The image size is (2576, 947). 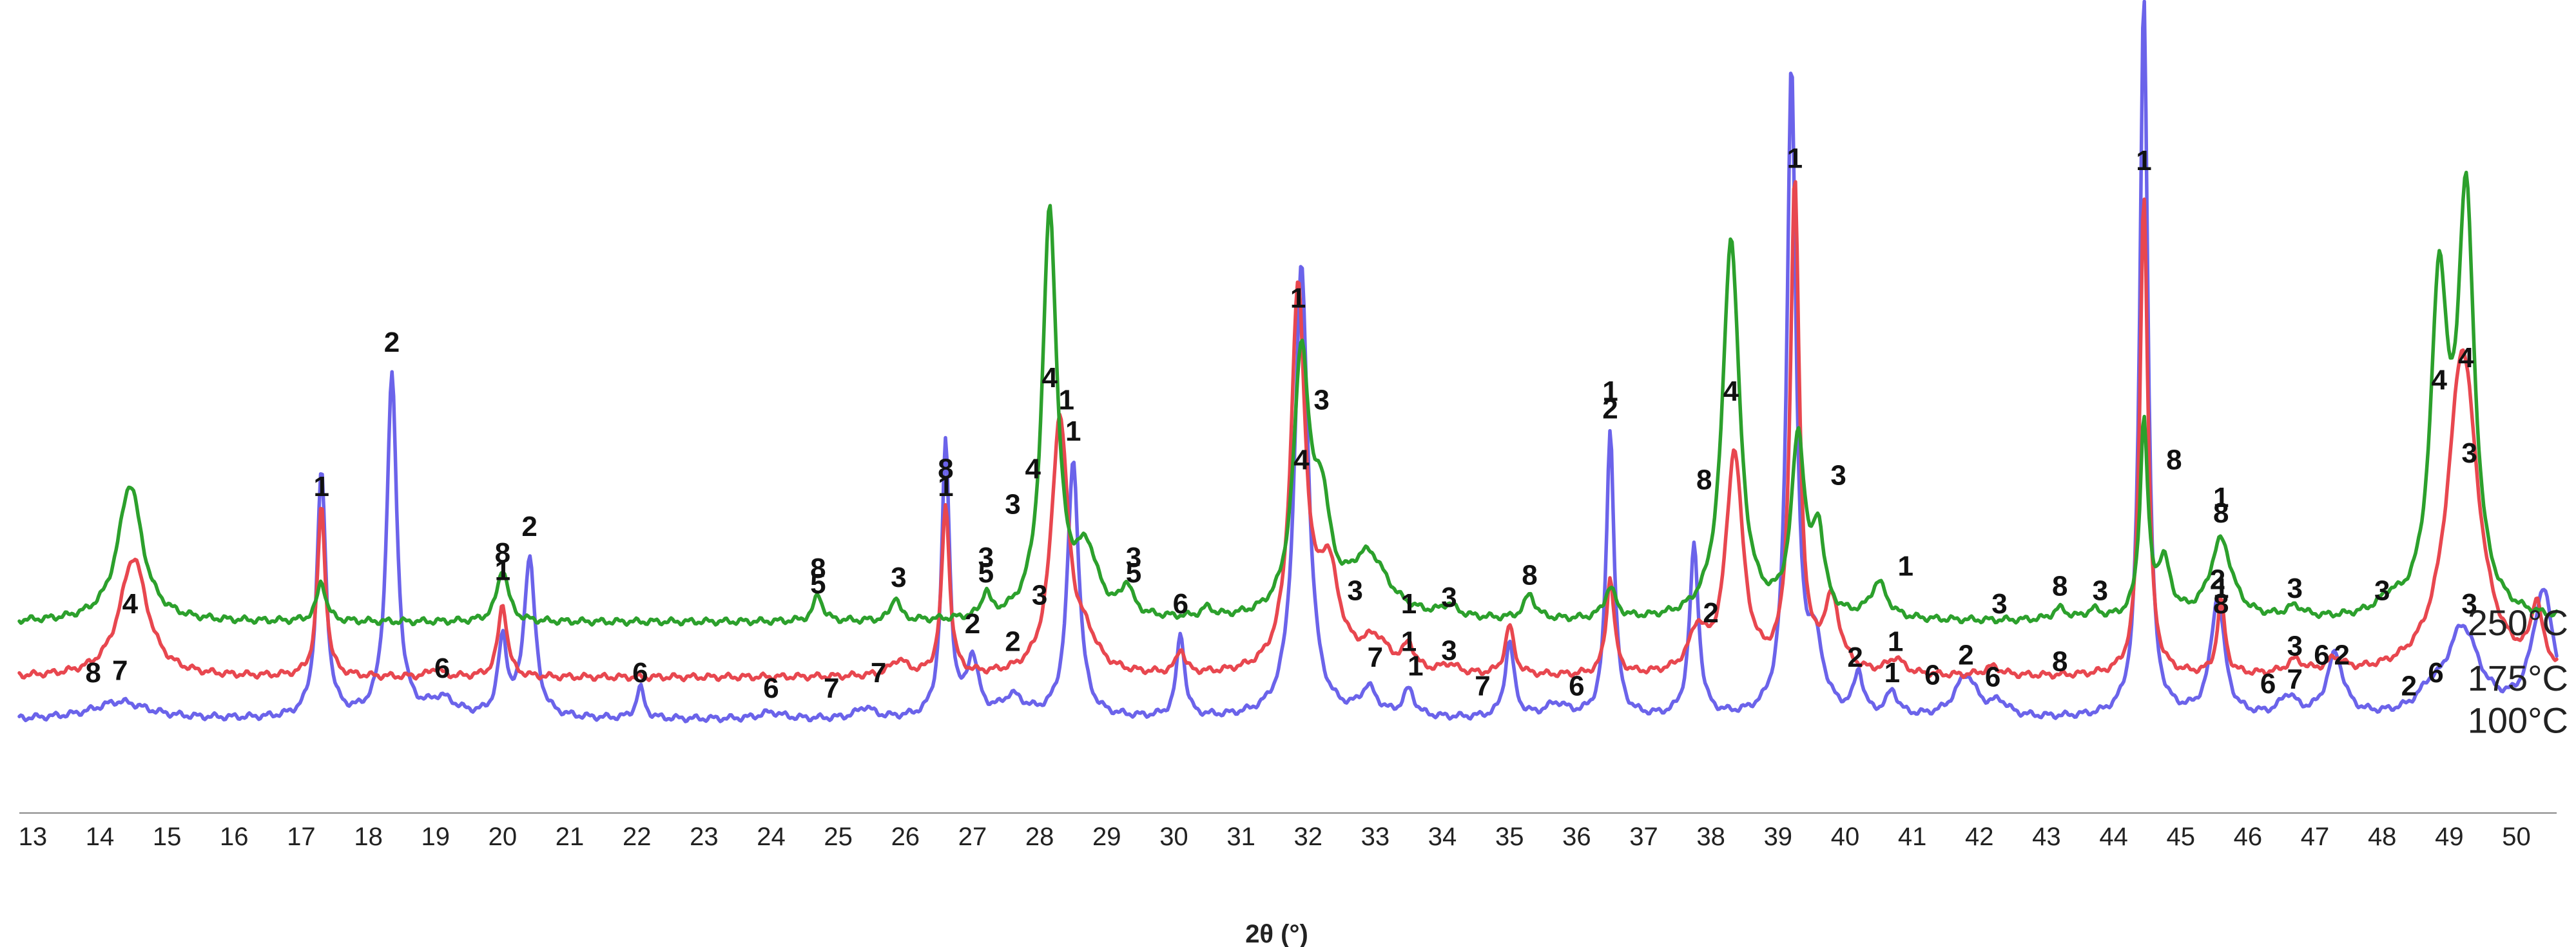 I want to click on x-tick-label: 42, so click(x=1979, y=837).